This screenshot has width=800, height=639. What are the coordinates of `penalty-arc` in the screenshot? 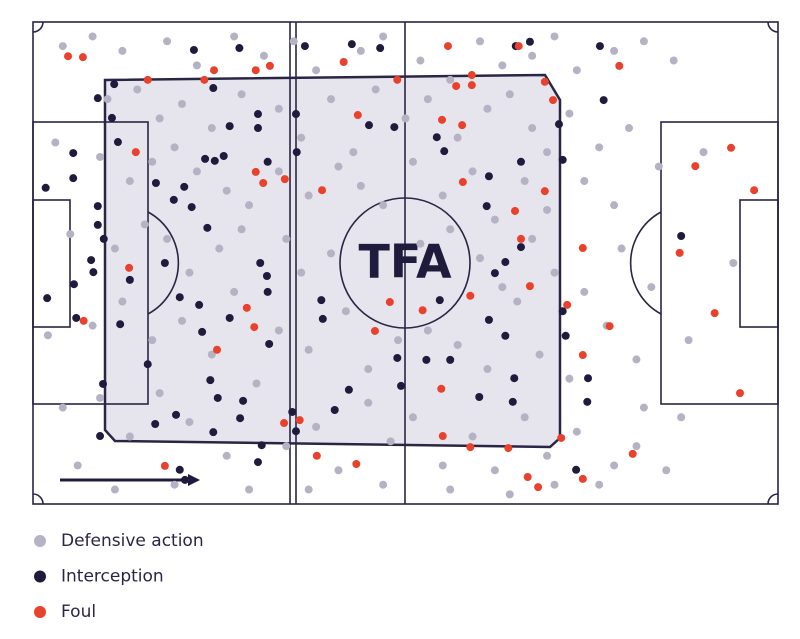 It's located at (163, 263).